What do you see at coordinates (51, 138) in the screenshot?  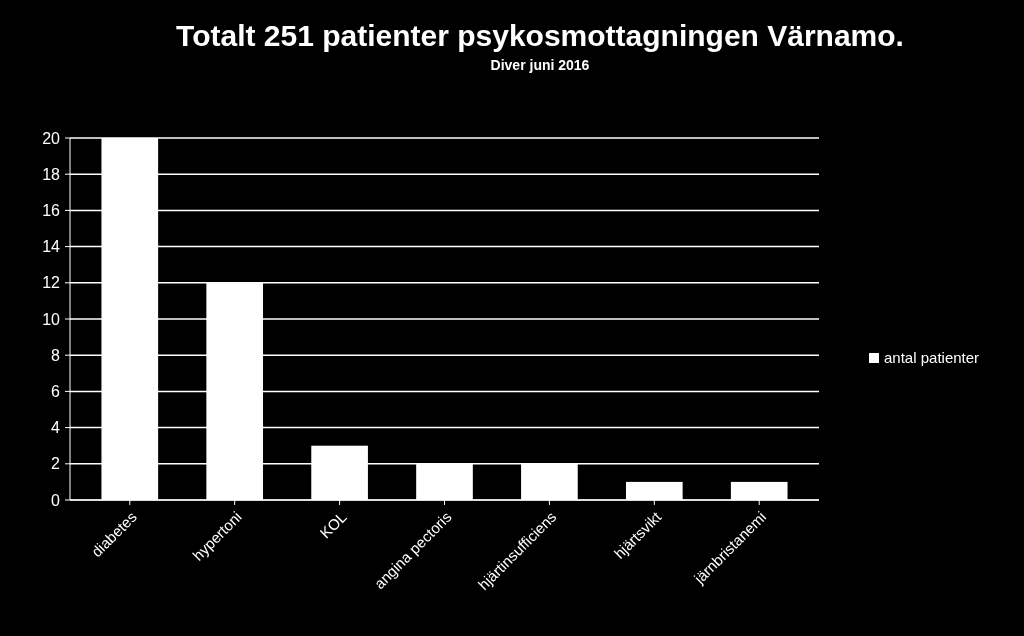 I see `y-tick-label: 20` at bounding box center [51, 138].